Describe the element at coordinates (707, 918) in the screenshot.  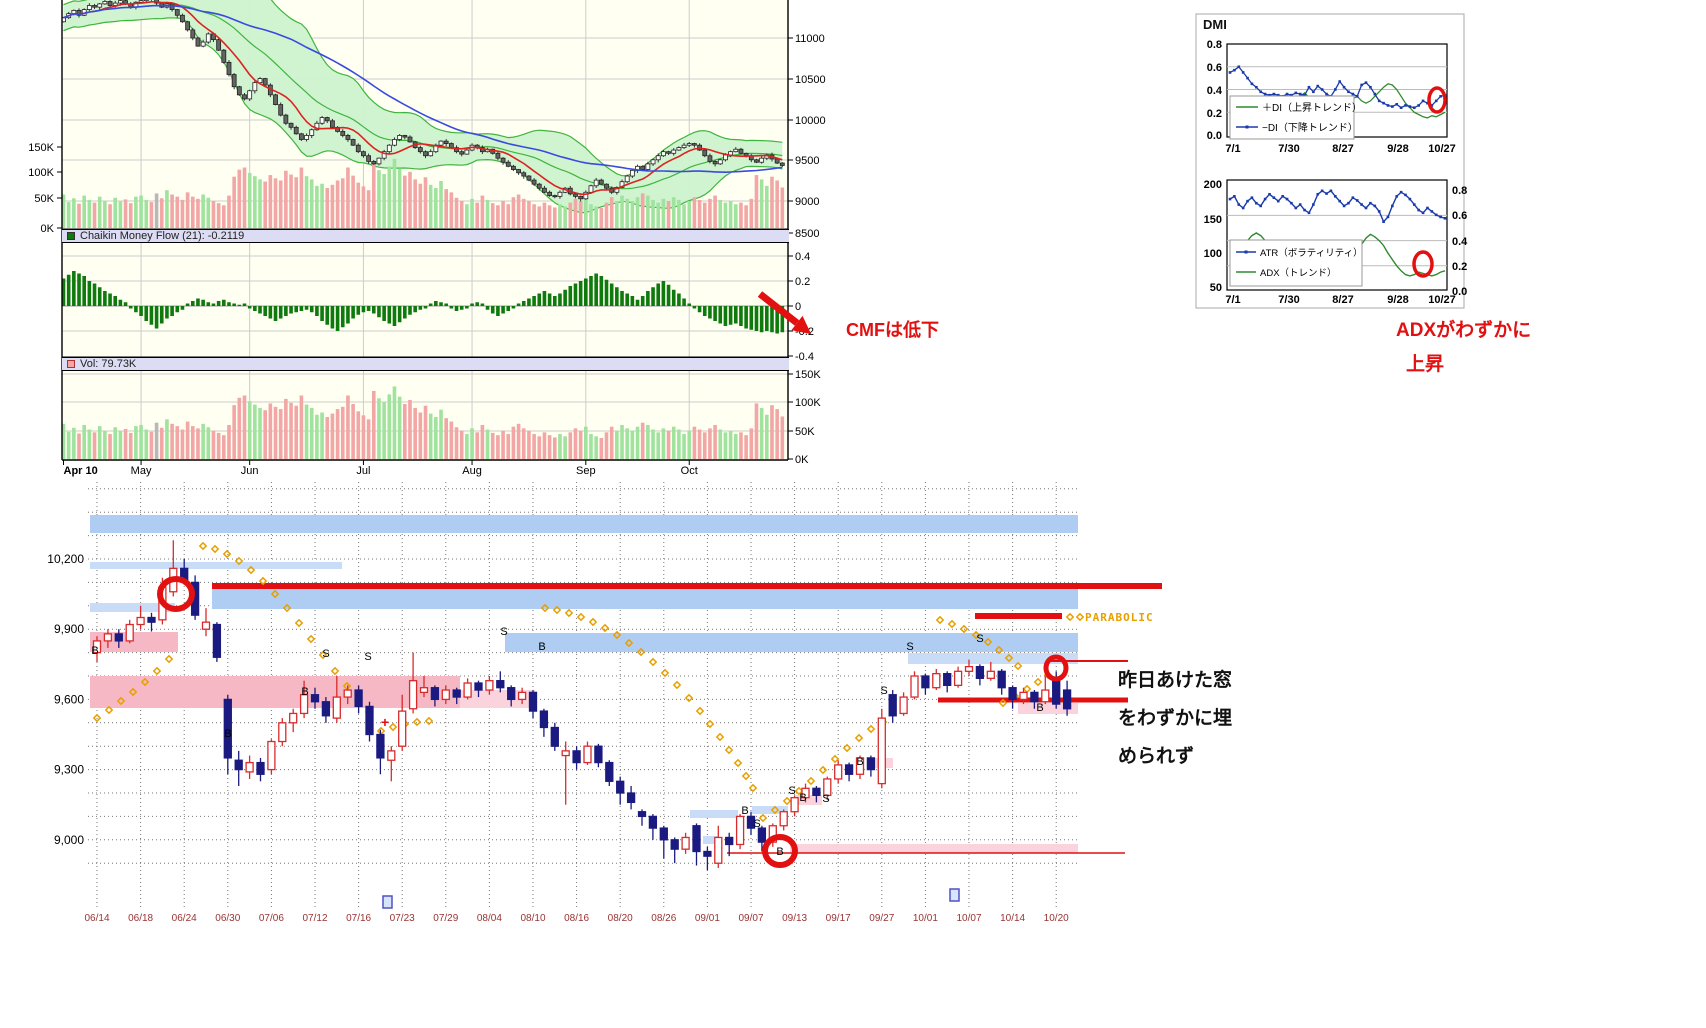
I see `svg-text: 09/01` at that location.